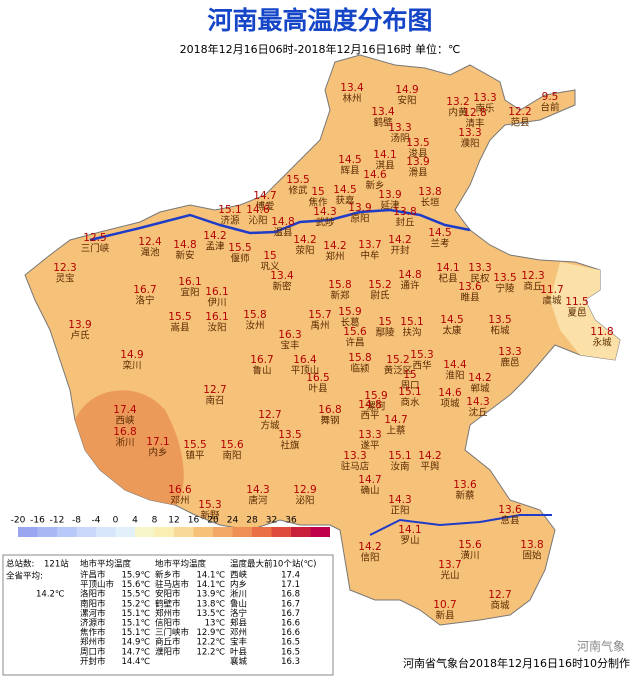 Image resolution: width=640 pixels, height=678 pixels. Describe the element at coordinates (317, 192) in the screenshot. I see `station-value: 15` at that location.